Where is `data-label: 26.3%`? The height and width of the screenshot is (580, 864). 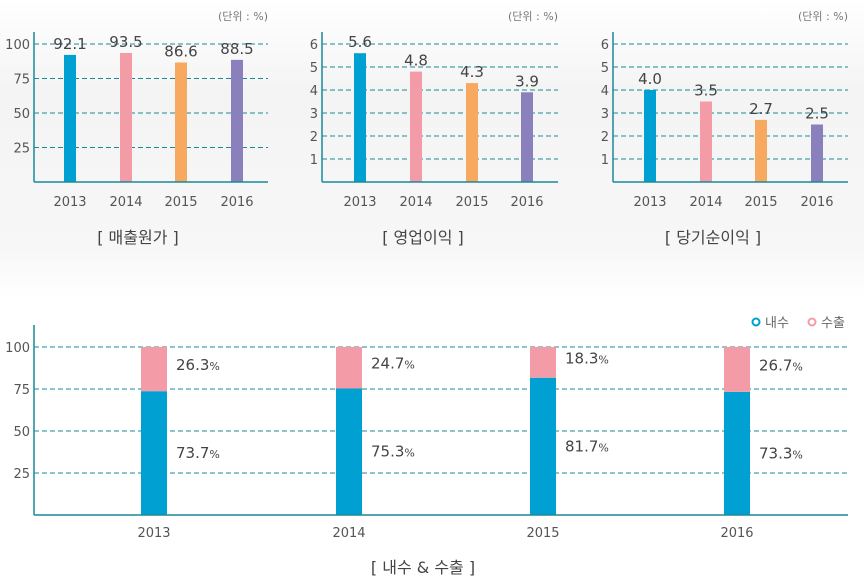
data-label: 26.3% is located at coordinates (198, 365).